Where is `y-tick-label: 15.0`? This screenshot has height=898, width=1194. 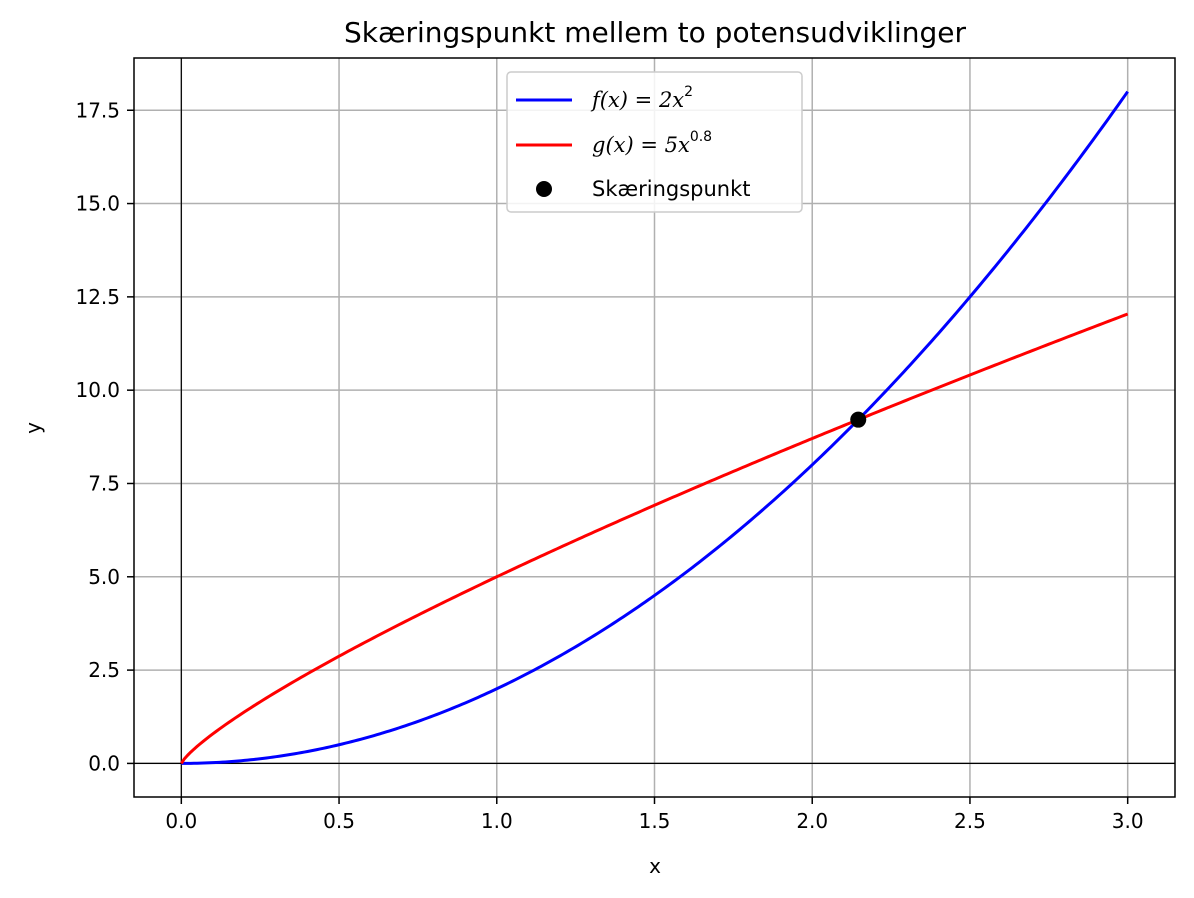
y-tick-label: 15.0 is located at coordinates (97, 204).